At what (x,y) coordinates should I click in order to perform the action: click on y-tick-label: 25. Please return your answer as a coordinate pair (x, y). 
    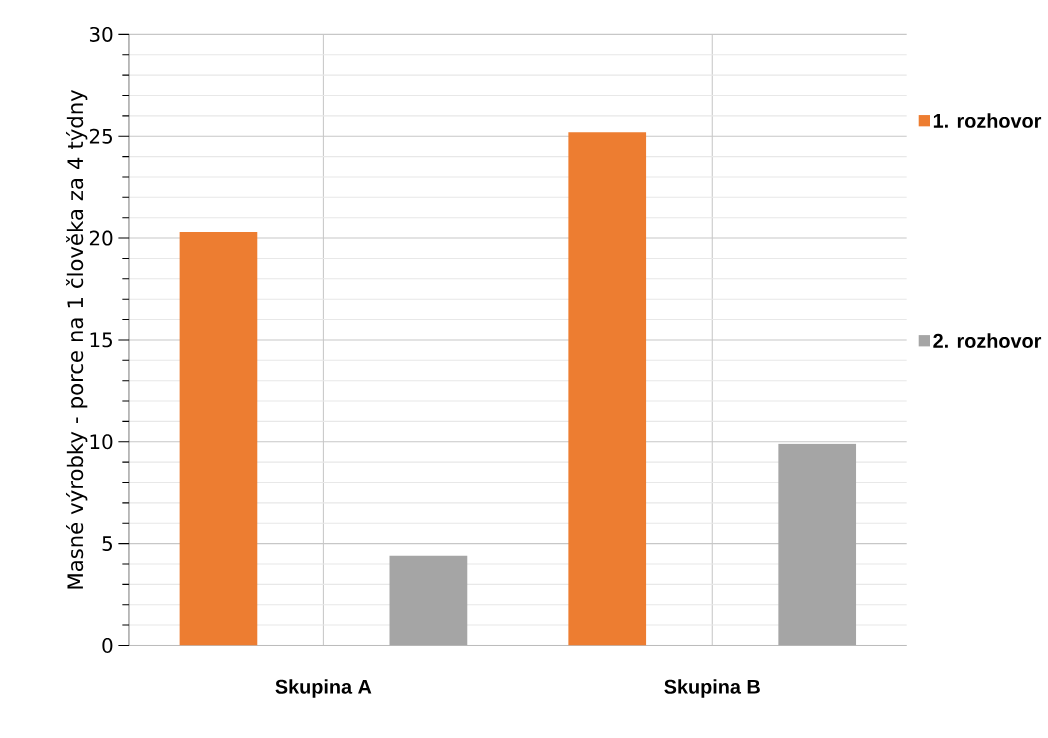
    Looking at the image, I should click on (100, 136).